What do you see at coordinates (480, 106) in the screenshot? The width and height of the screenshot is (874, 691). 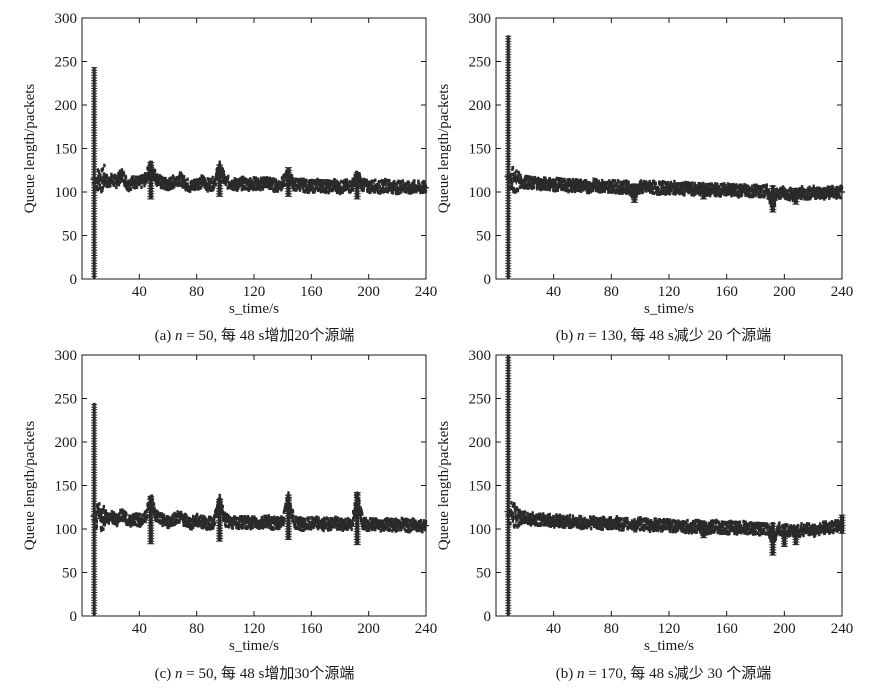 I see `y-tick-label-b: 200` at bounding box center [480, 106].